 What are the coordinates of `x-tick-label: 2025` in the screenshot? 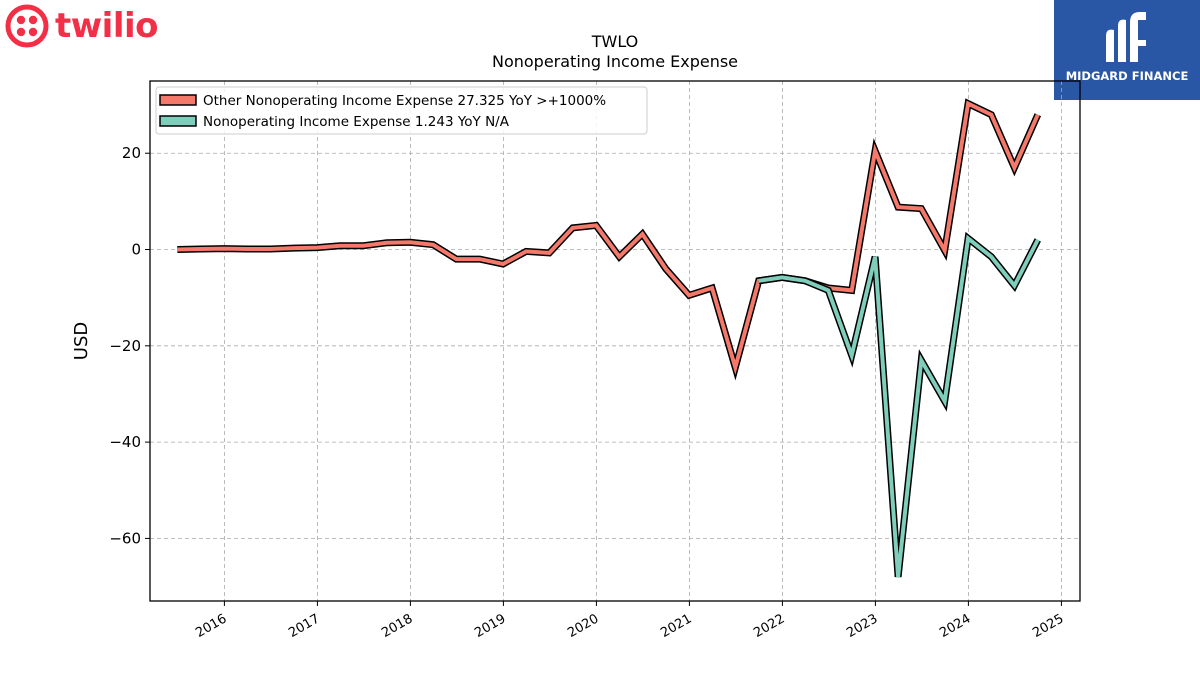 It's located at (1048, 626).